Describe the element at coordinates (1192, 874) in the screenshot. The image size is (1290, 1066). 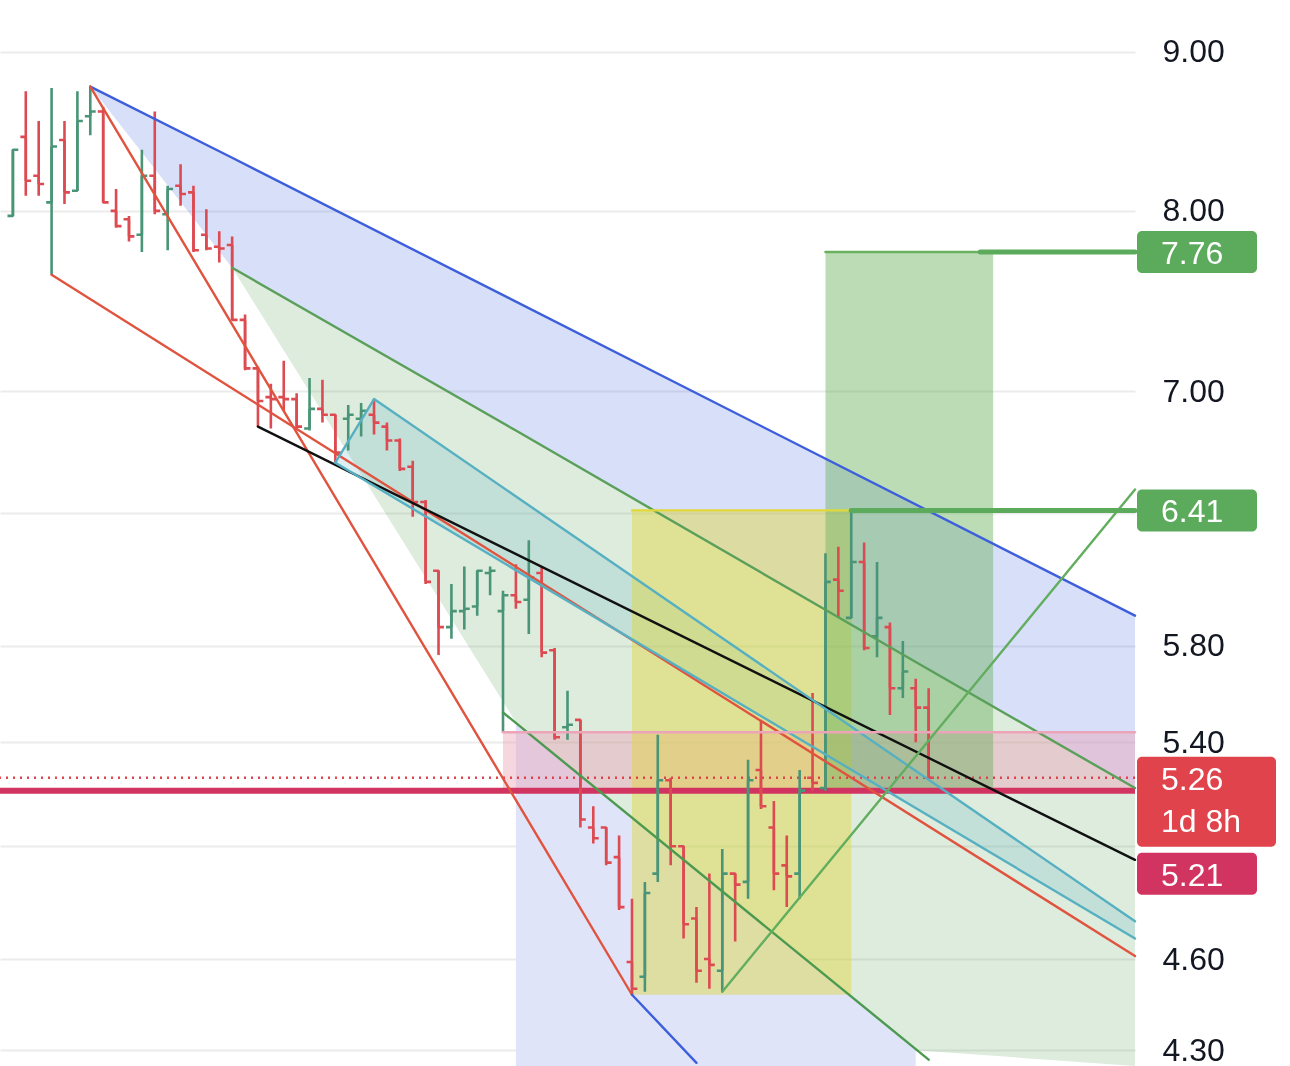
I see `ref-line-label: 5.21` at that location.